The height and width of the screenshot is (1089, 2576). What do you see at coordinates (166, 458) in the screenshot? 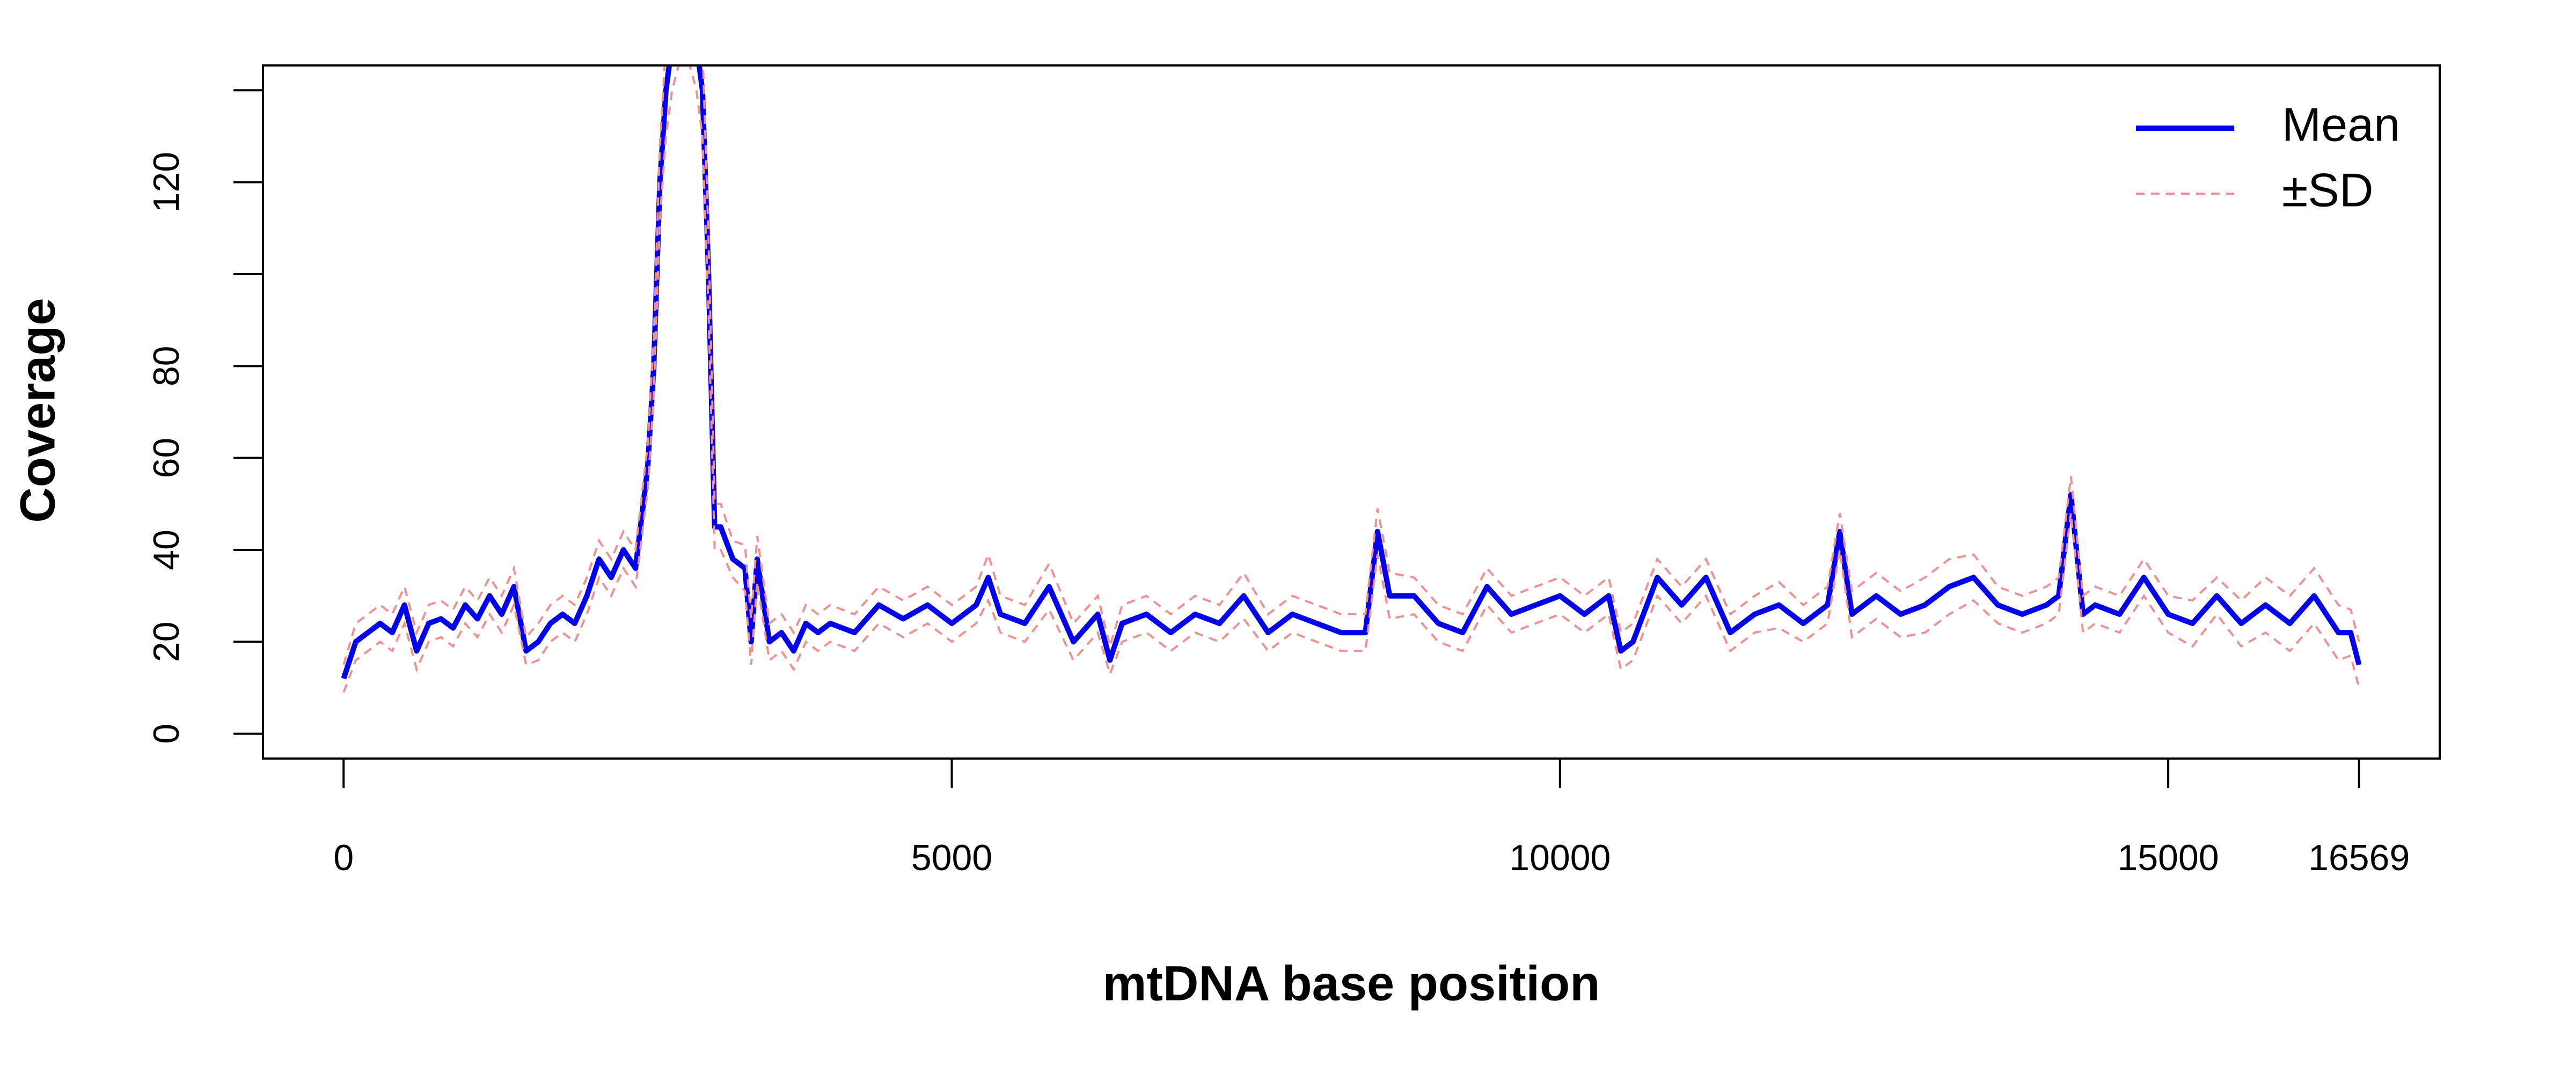
I see `y-tick-label: 60` at bounding box center [166, 458].